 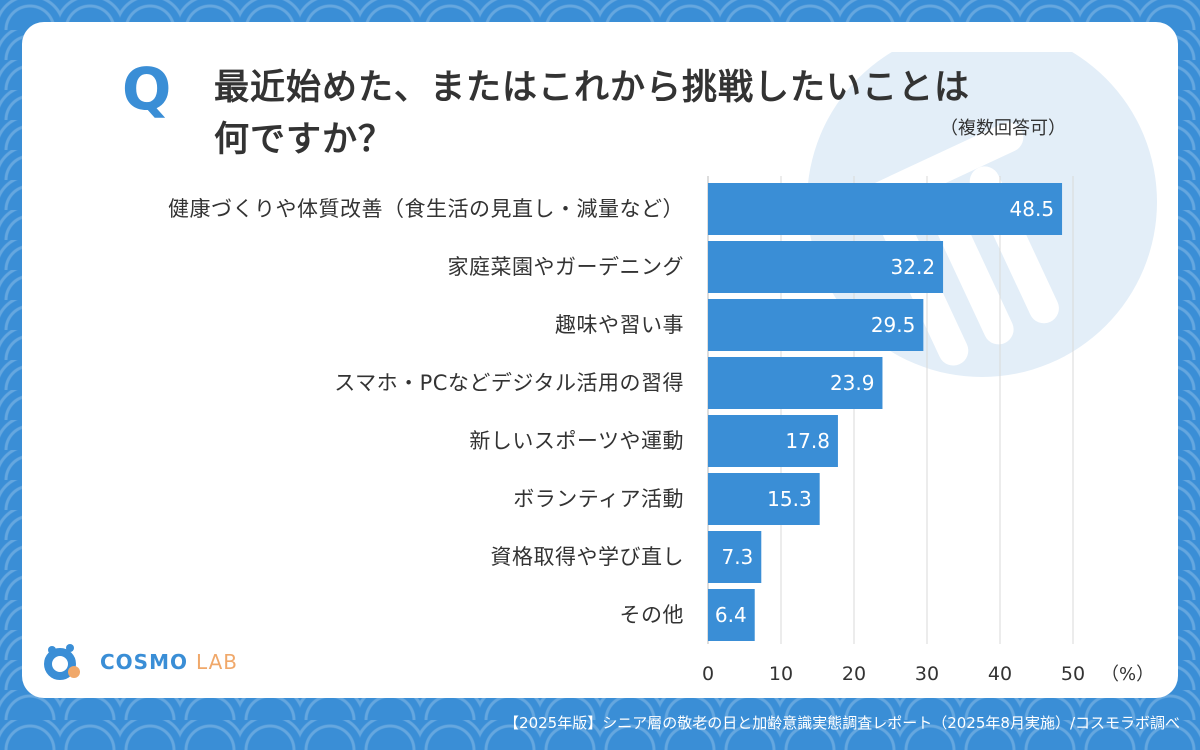 What do you see at coordinates (576, 441) in the screenshot?
I see `category-label: 新しいスポーツや運動` at bounding box center [576, 441].